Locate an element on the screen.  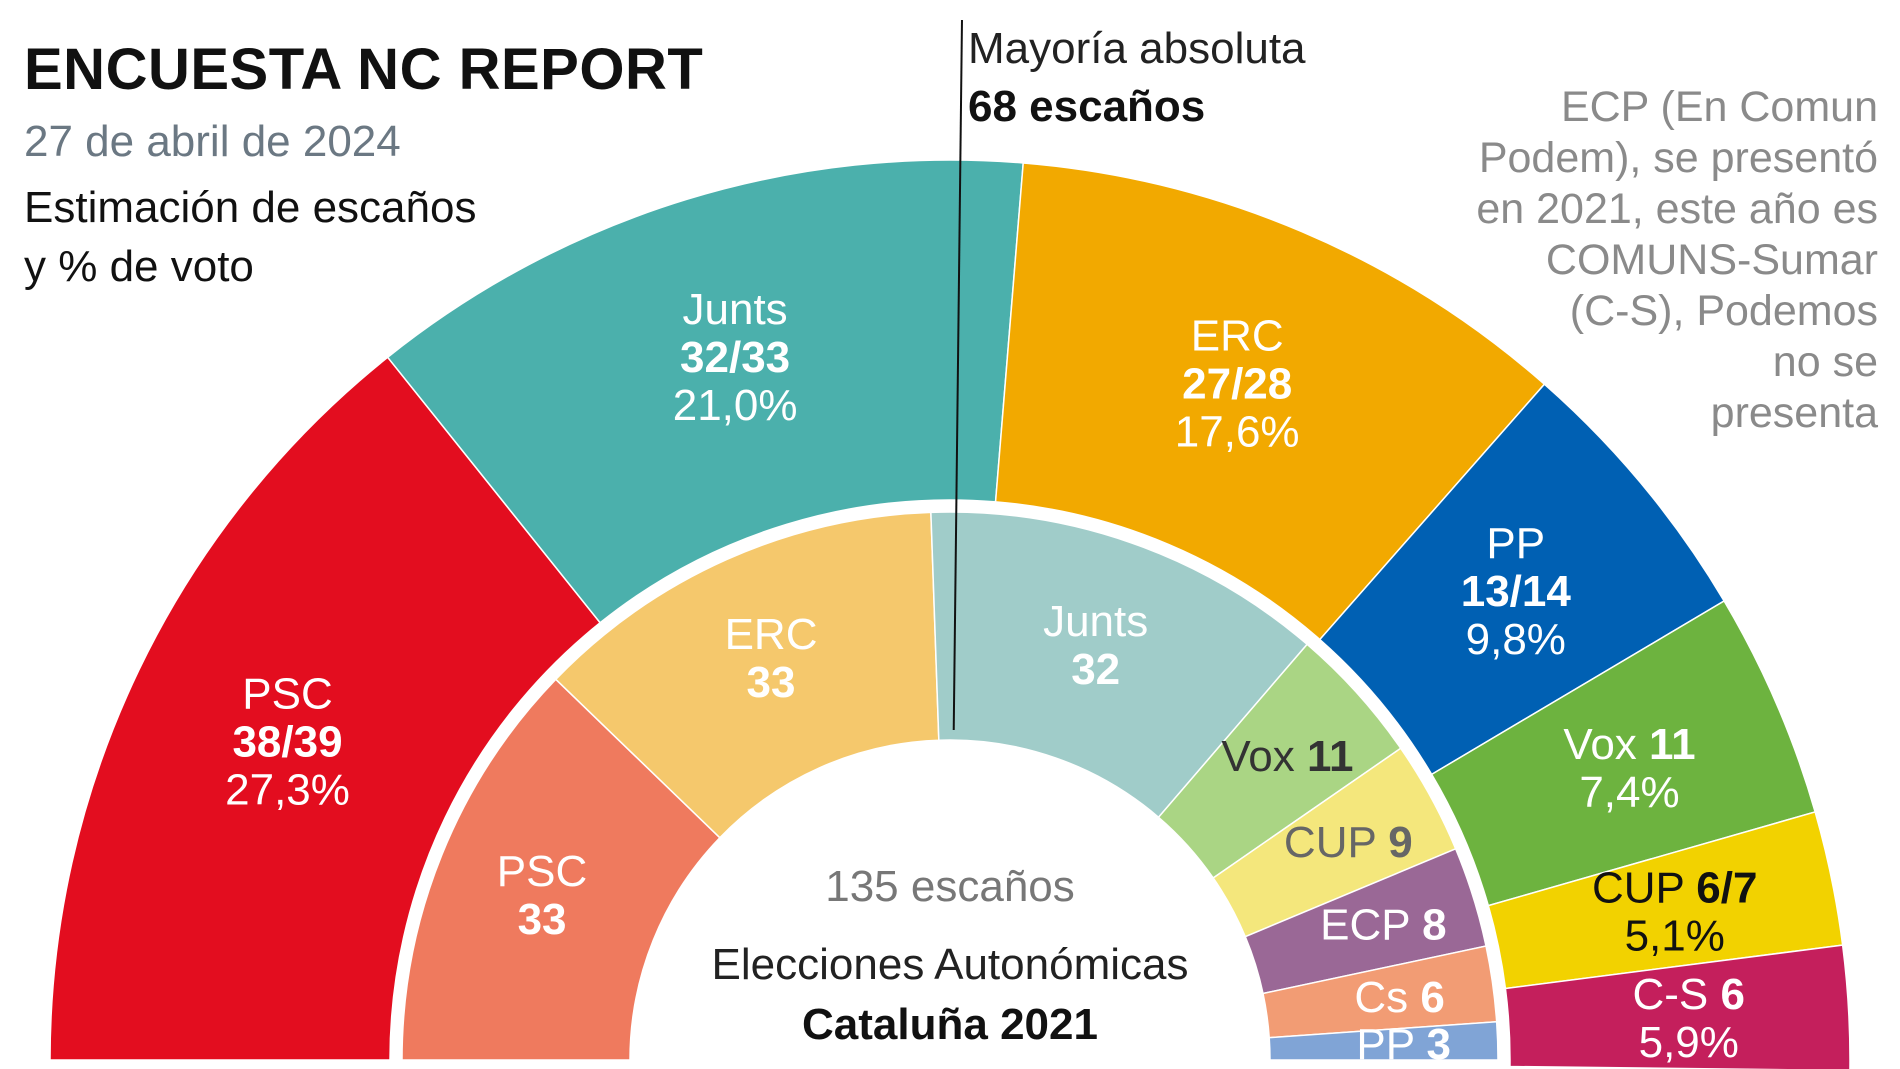
chart-subtitle-line1: Estimación de escaños is located at coordinates (250, 207).